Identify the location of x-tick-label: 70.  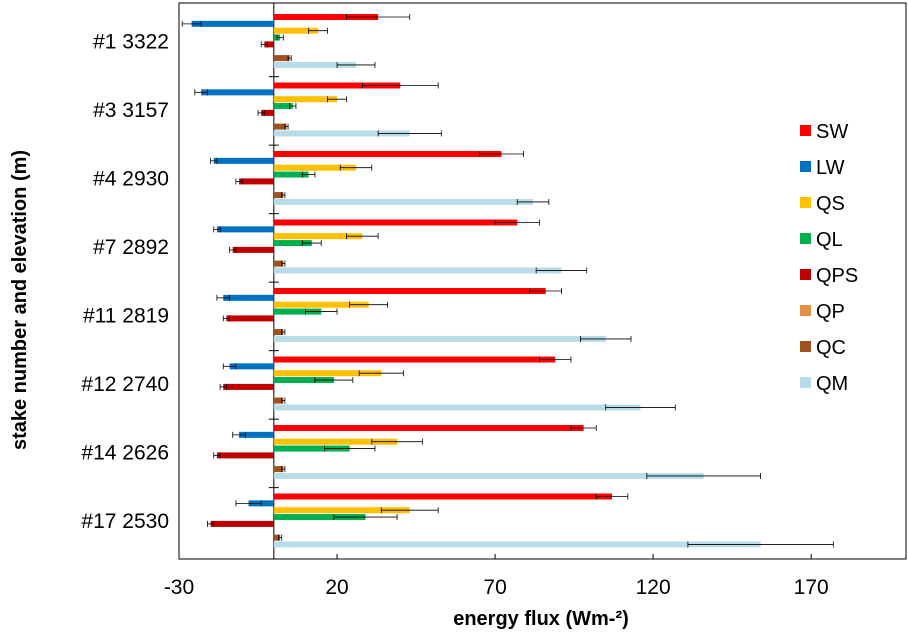
(494, 587).